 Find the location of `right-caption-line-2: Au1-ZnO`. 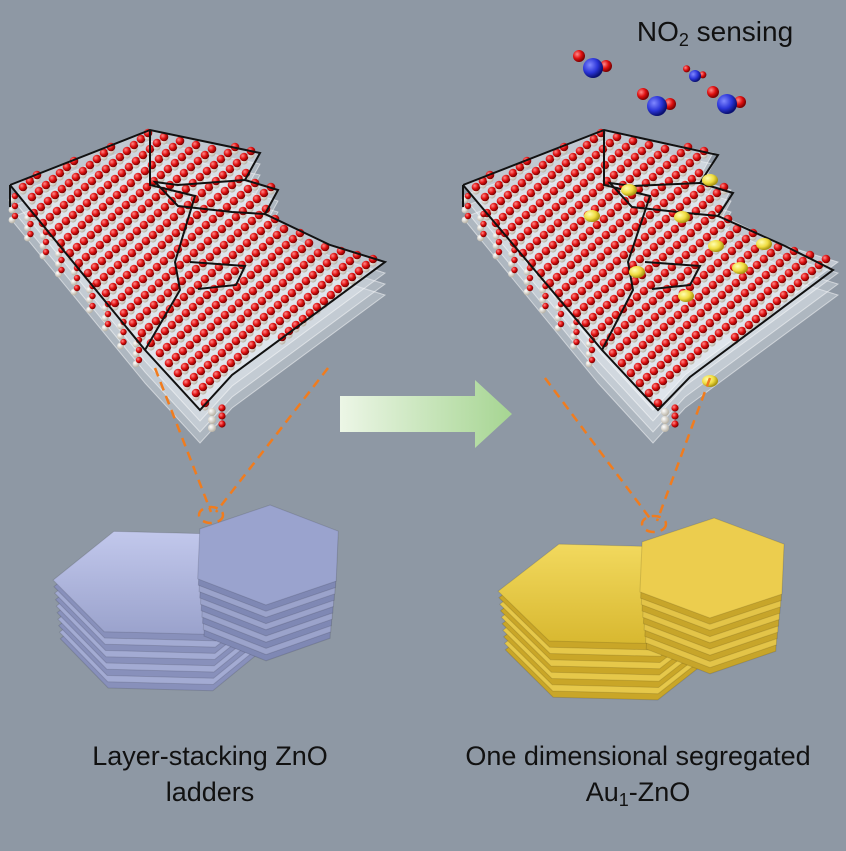

right-caption-line-2: Au1-ZnO is located at coordinates (638, 792).